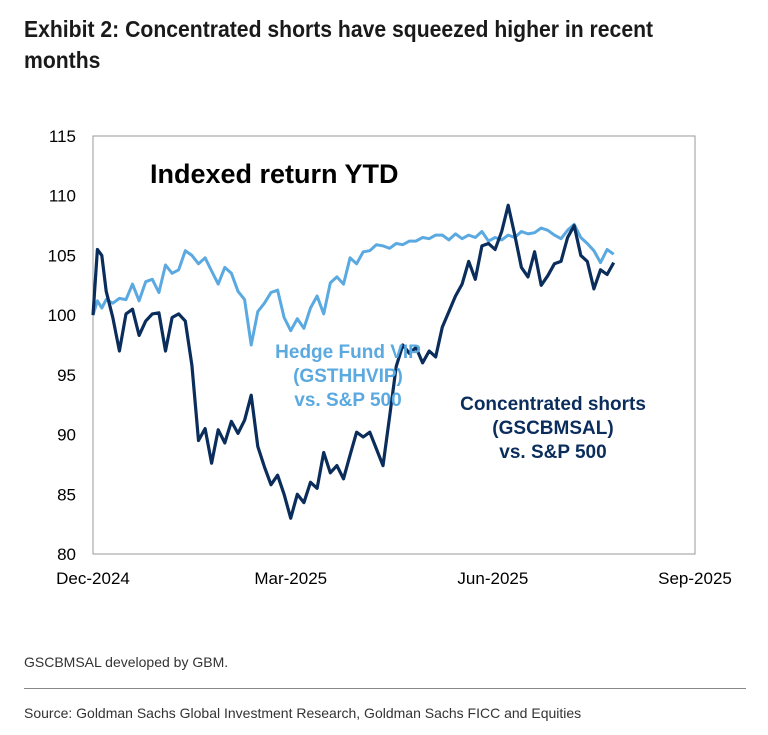 The width and height of the screenshot is (768, 735). What do you see at coordinates (348, 352) in the screenshot?
I see `series-label-hedge-fund-vip: Hedge Fund VIP` at bounding box center [348, 352].